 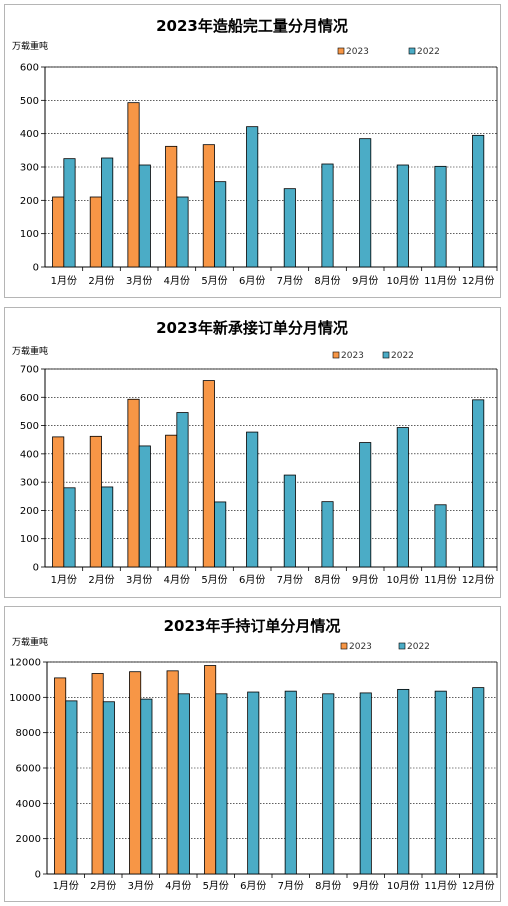 I want to click on chart-title: 2023年造船完工量分月情况, so click(x=252, y=26).